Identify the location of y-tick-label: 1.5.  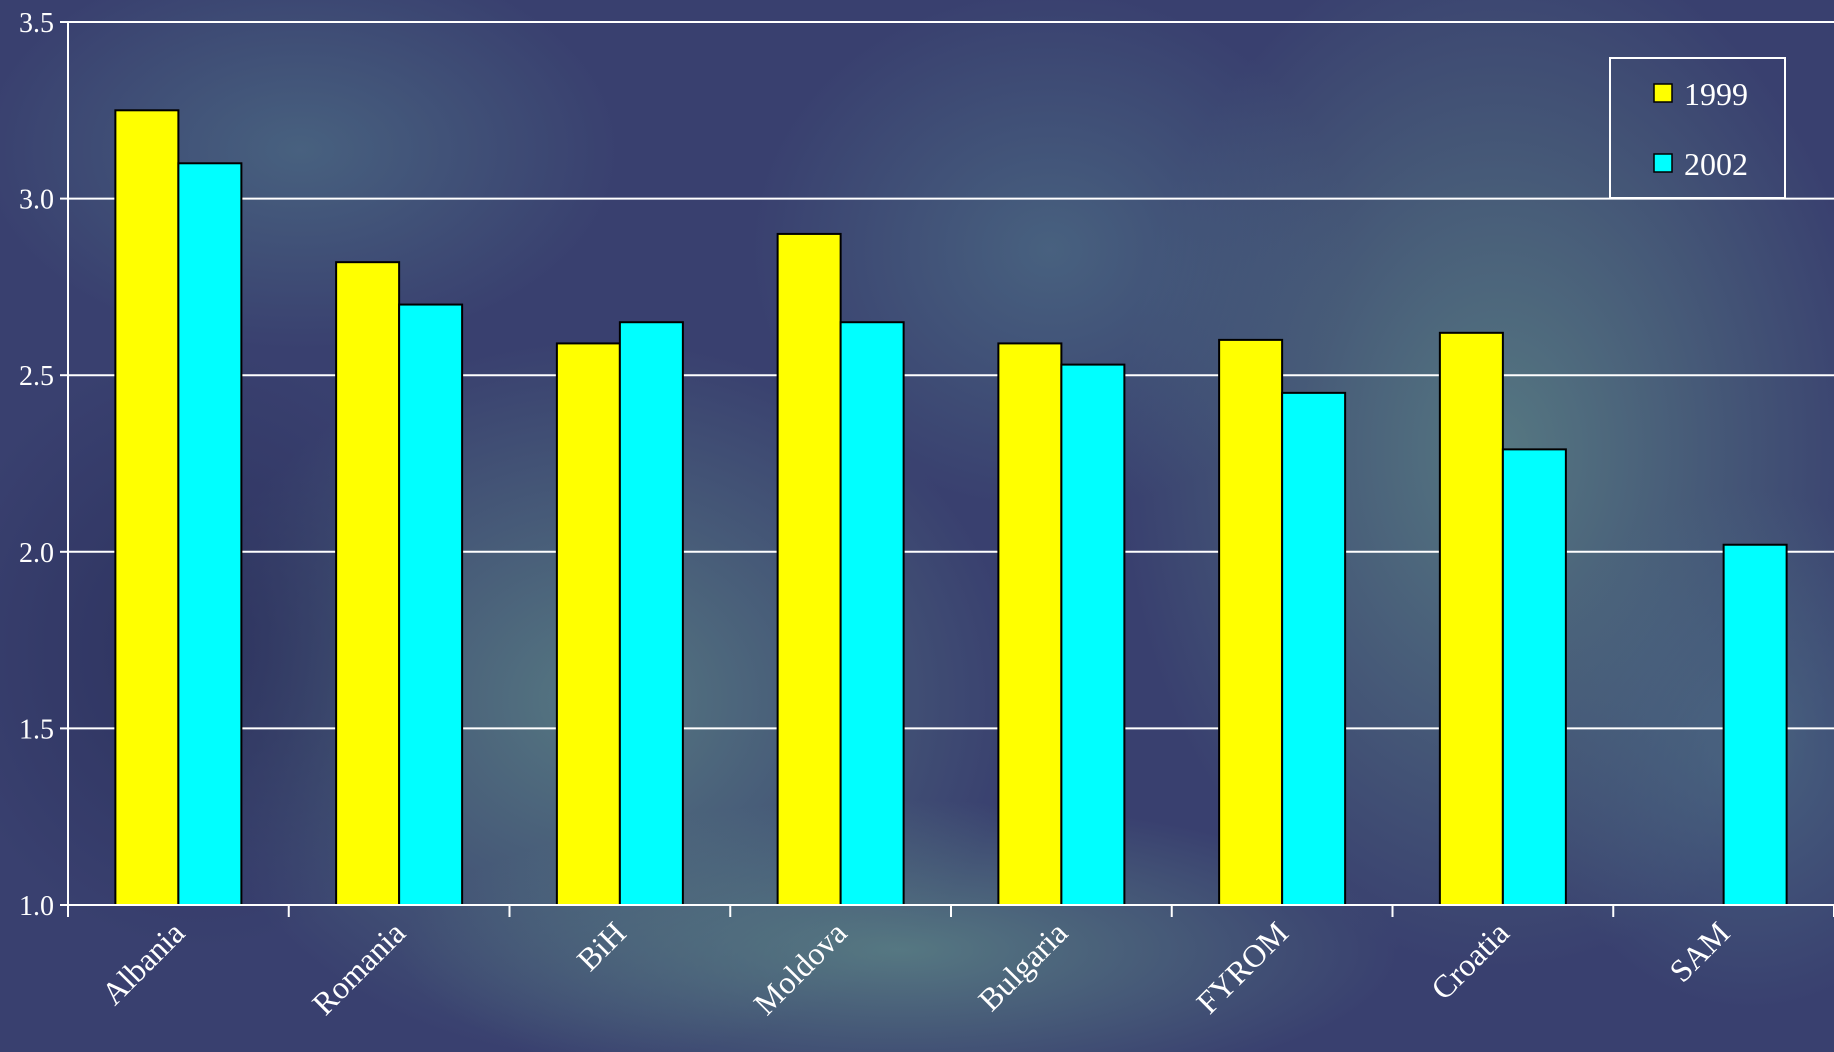
(36, 729).